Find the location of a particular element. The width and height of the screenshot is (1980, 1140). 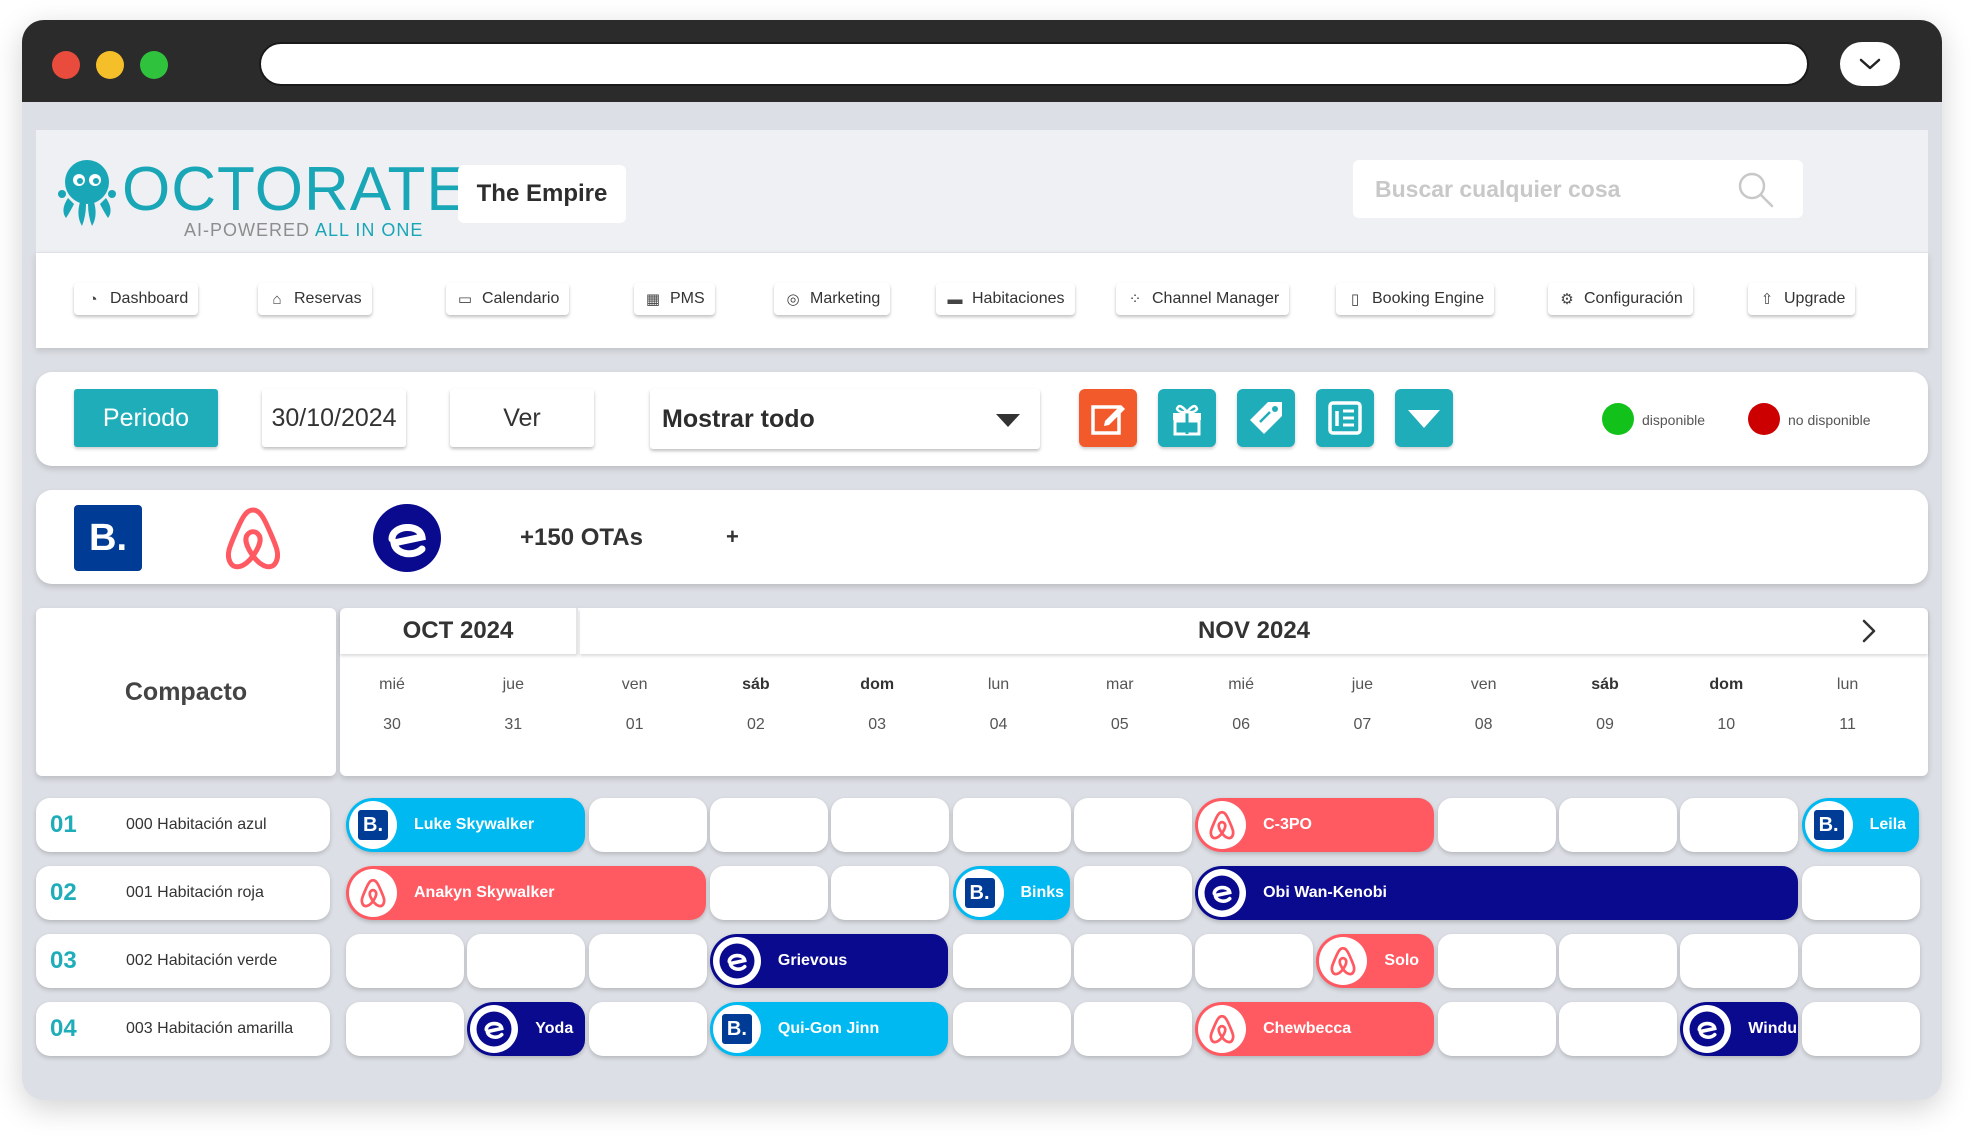

booking-logo: B. is located at coordinates (108, 538).